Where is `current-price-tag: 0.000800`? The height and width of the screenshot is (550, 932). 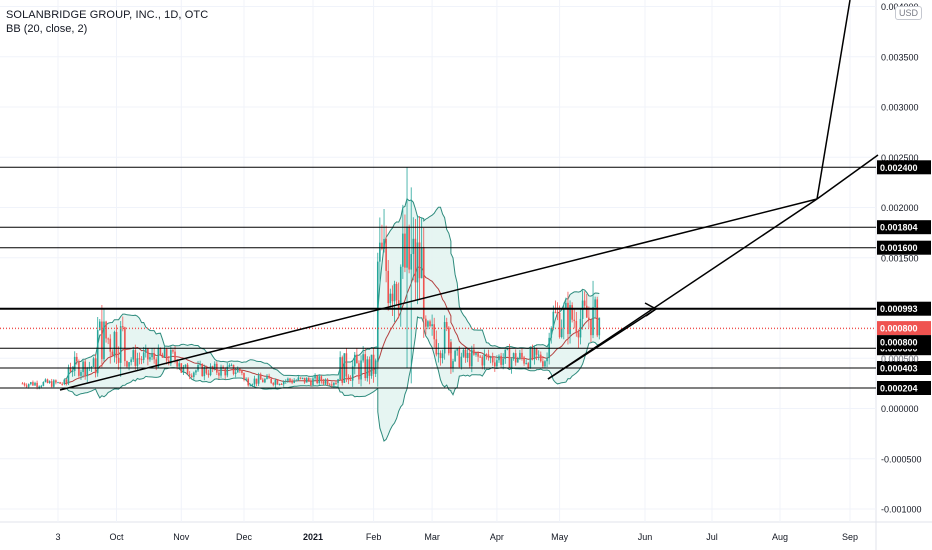 current-price-tag: 0.000800 is located at coordinates (904, 328).